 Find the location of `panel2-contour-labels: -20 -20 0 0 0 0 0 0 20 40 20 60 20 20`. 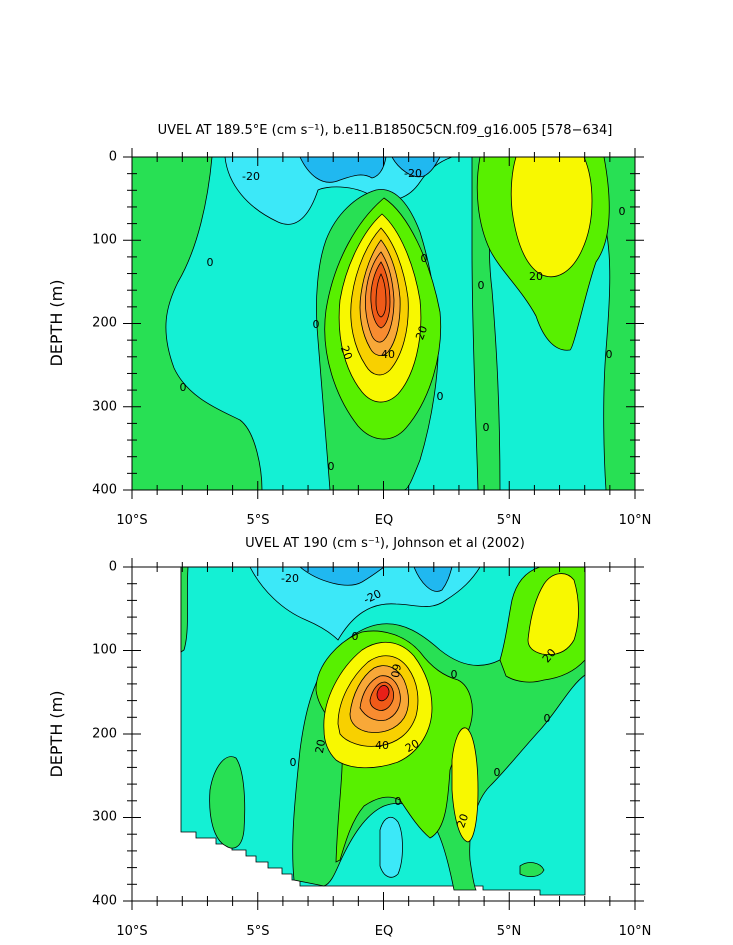

panel2-contour-labels: -20 -20 0 0 0 0 0 0 20 40 20 60 20 20 is located at coordinates (420, 701).